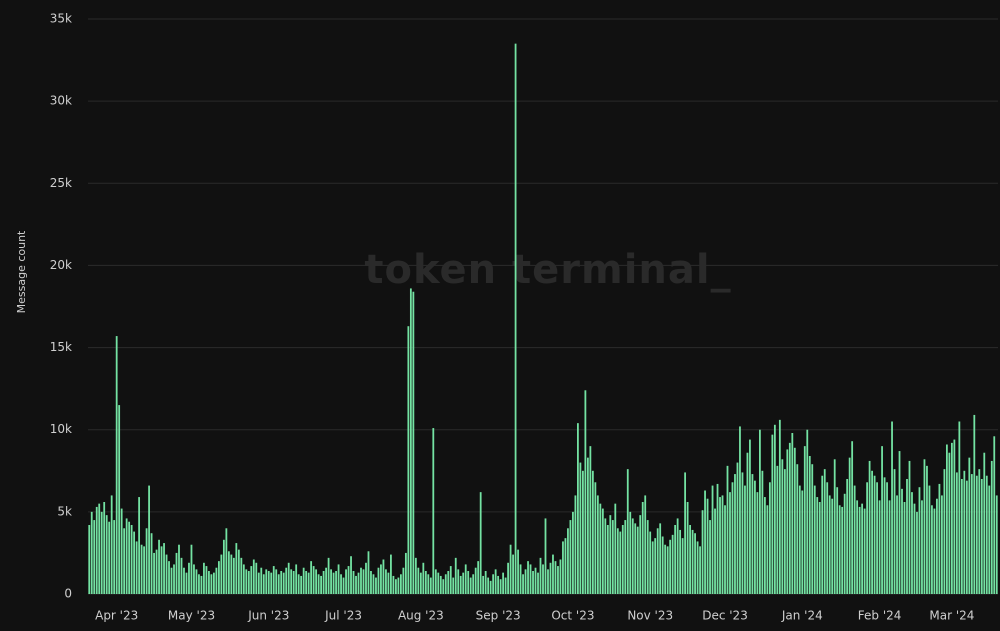  I want to click on y-tick-label: 30k, so click(61, 101).